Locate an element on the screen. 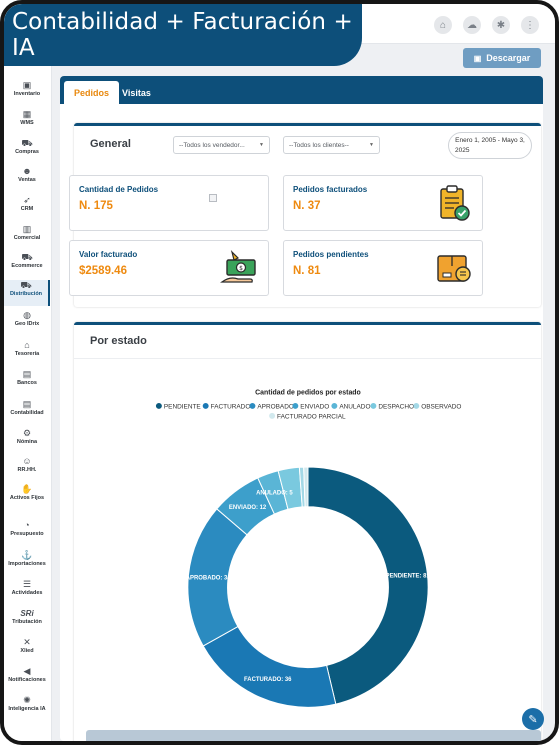 The width and height of the screenshot is (559, 745). cash-hand-icon: $ is located at coordinates (238, 266).